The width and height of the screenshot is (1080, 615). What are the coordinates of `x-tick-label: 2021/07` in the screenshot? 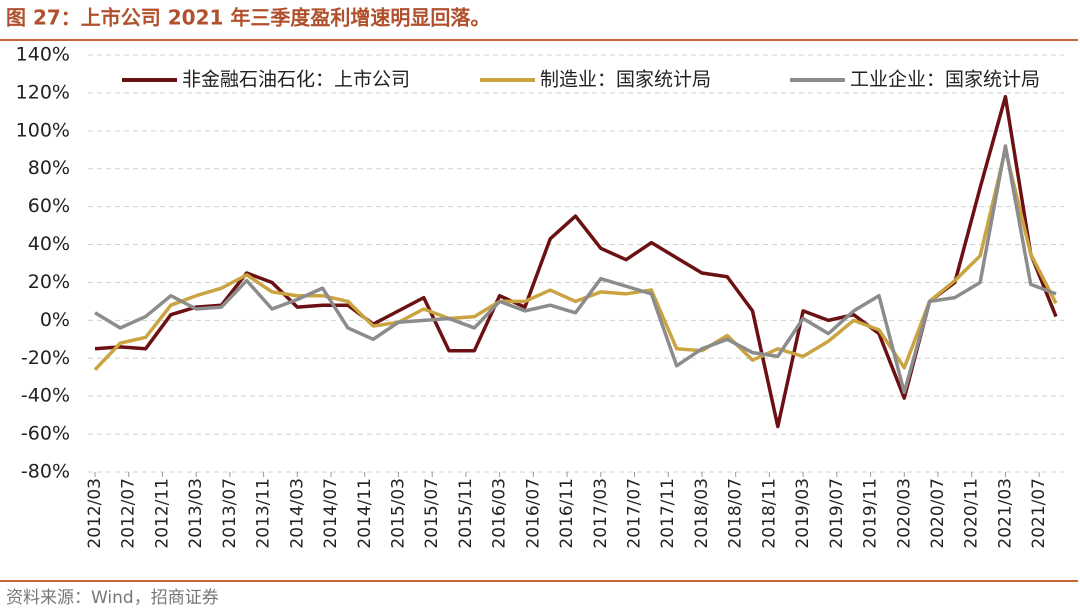 It's located at (1039, 513).